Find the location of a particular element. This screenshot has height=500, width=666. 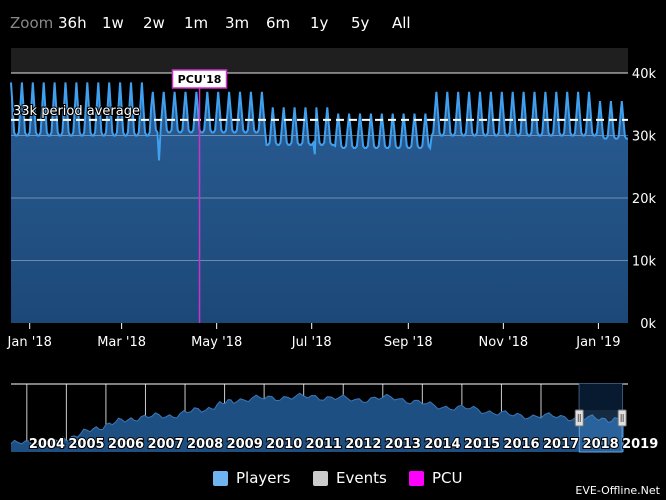

navigator-year-label: 2010 is located at coordinates (284, 444).